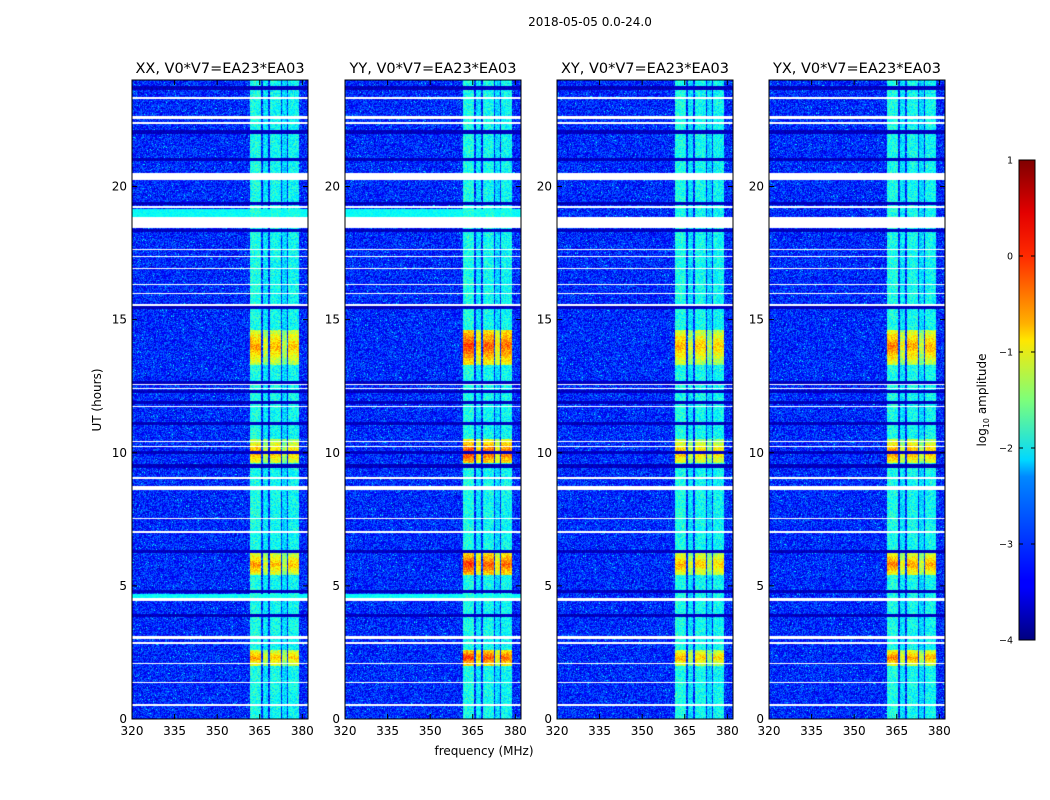 The height and width of the screenshot is (800, 1050). I want to click on panel-title: XY, V0*V7=EA23*EA03, so click(645, 69).